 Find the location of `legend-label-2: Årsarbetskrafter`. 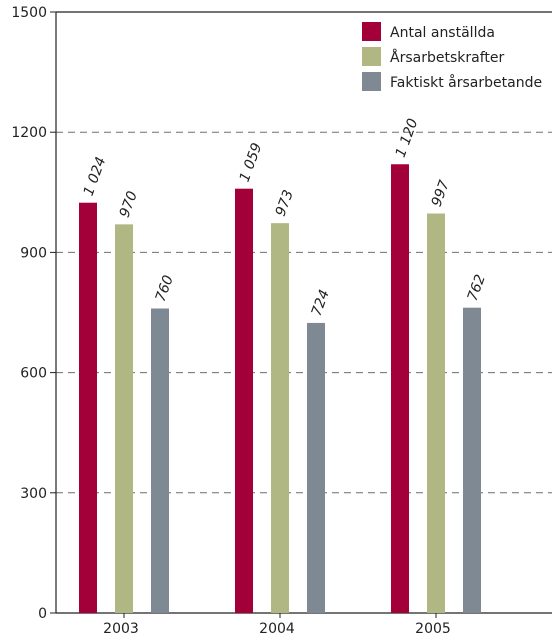

legend-label-2: Årsarbetskrafter is located at coordinates (447, 57).